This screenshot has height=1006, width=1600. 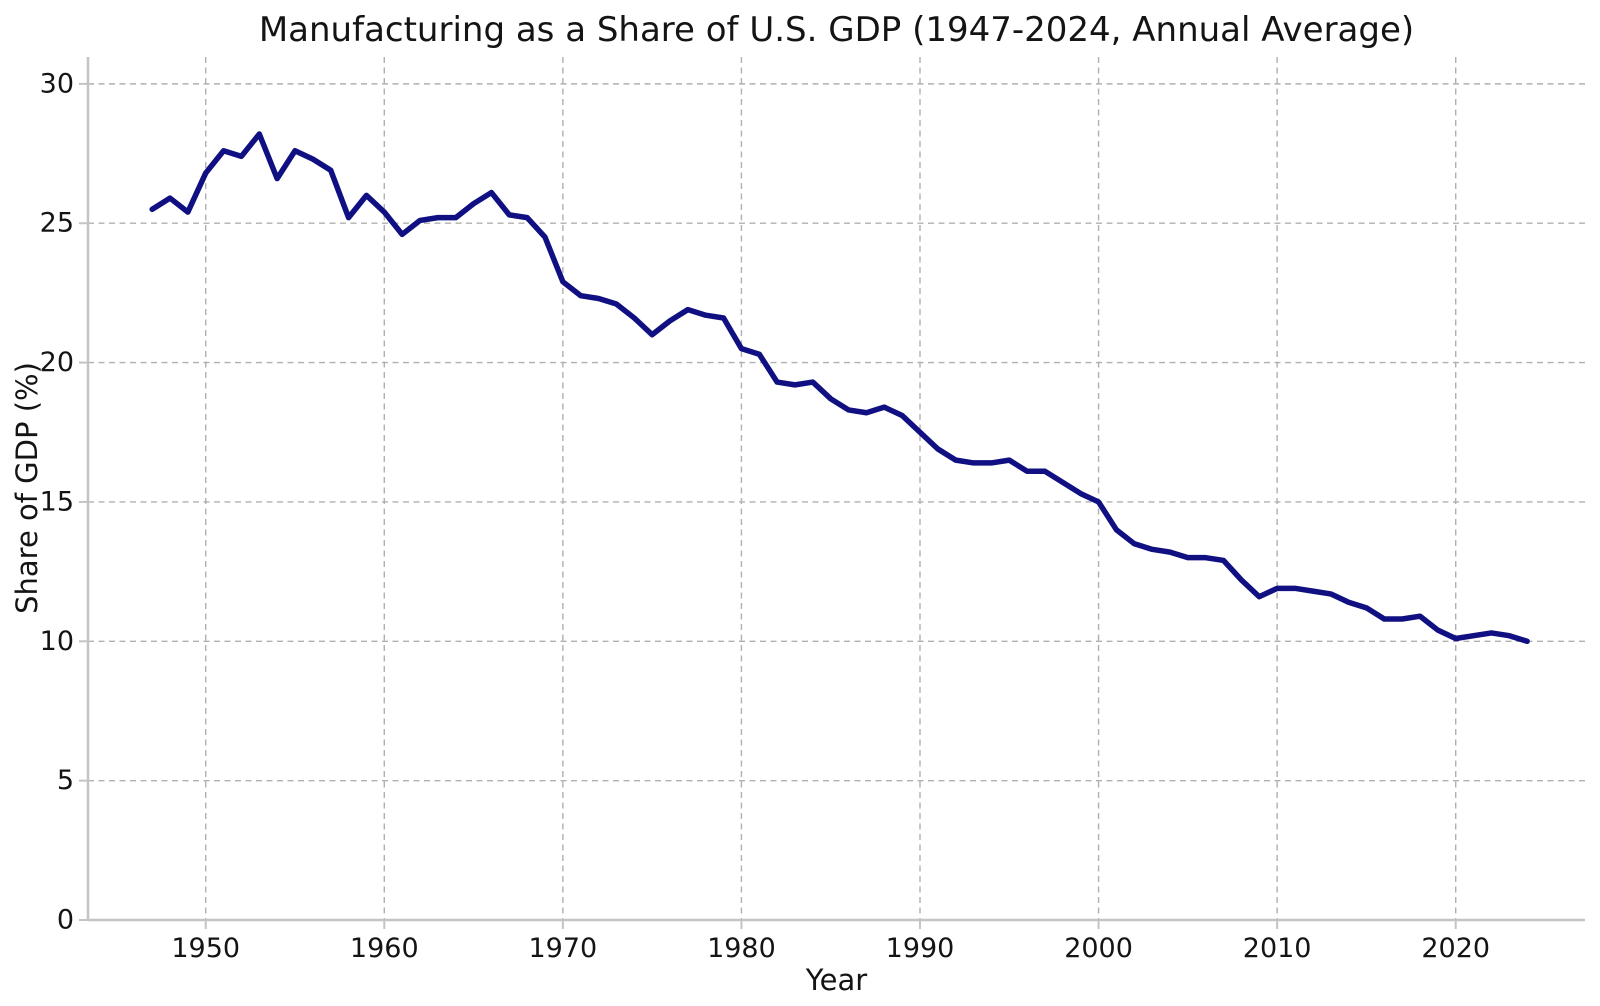 What do you see at coordinates (741, 948) in the screenshot?
I see `x-tick-label: 1980` at bounding box center [741, 948].